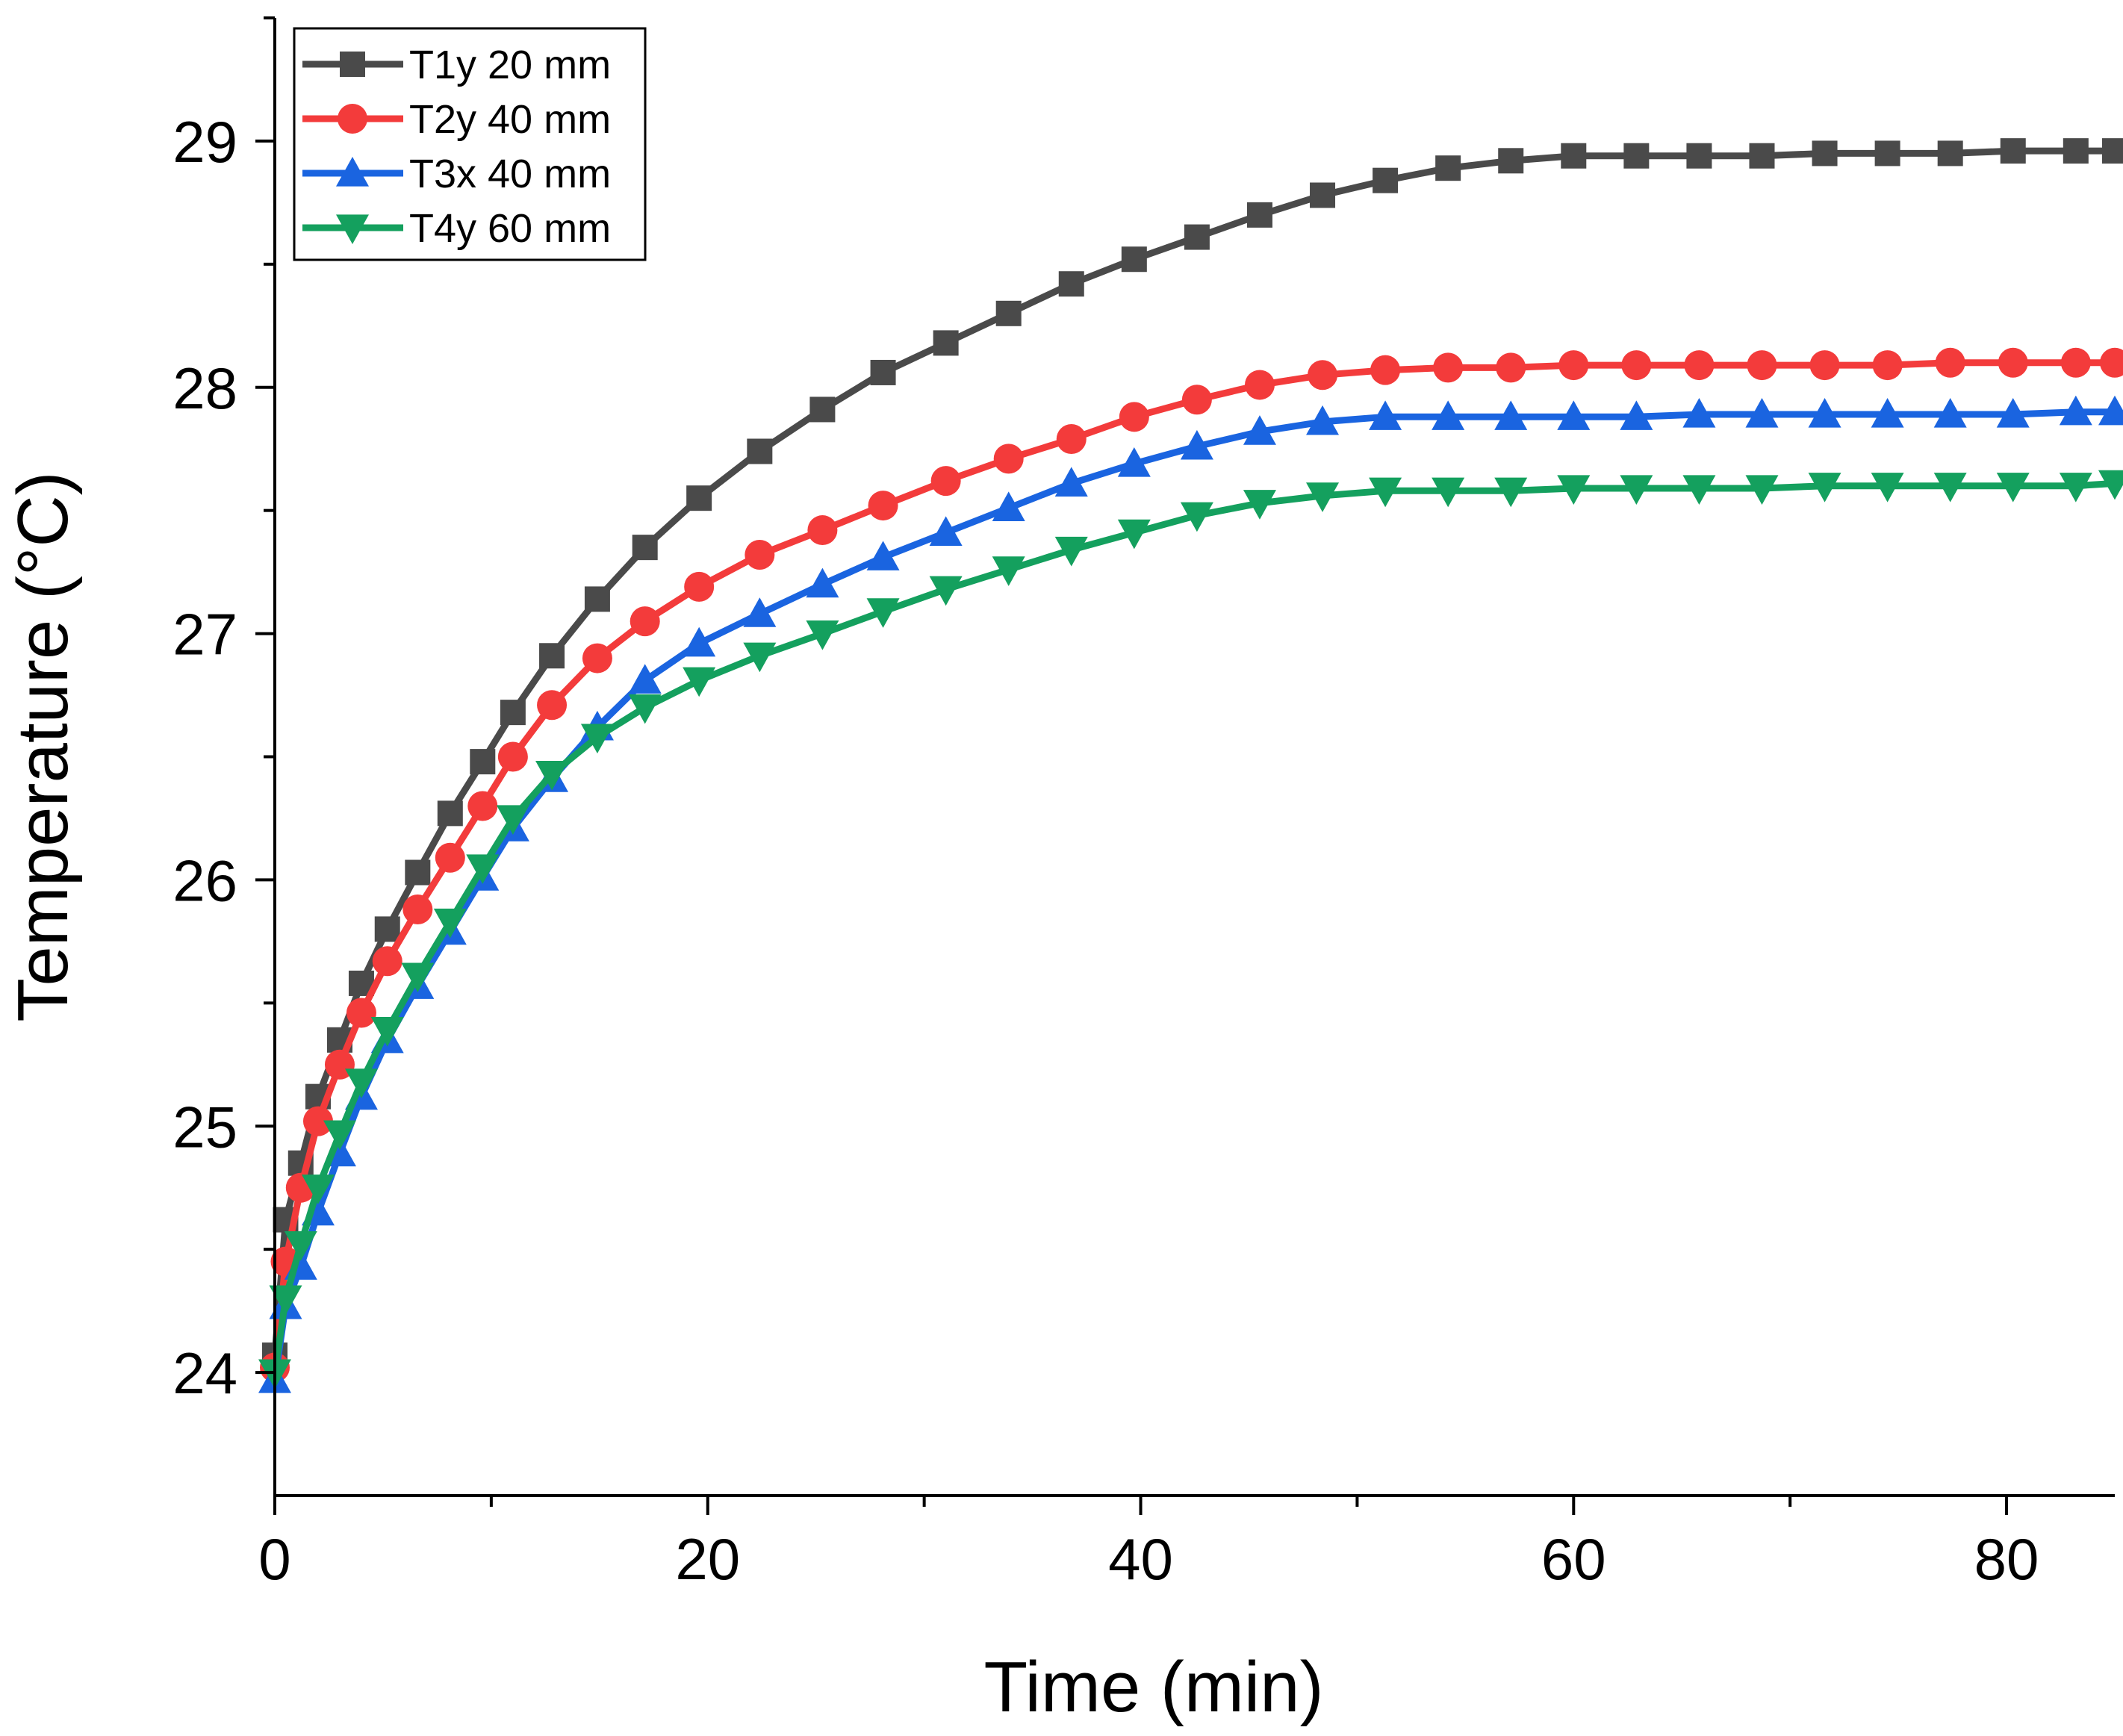 The width and height of the screenshot is (2123, 1736). Describe the element at coordinates (456, 147) in the screenshot. I see `legend-items: T1y 20 mm T2y 40 mm T3x 40 mm T4y 60 mm` at that location.